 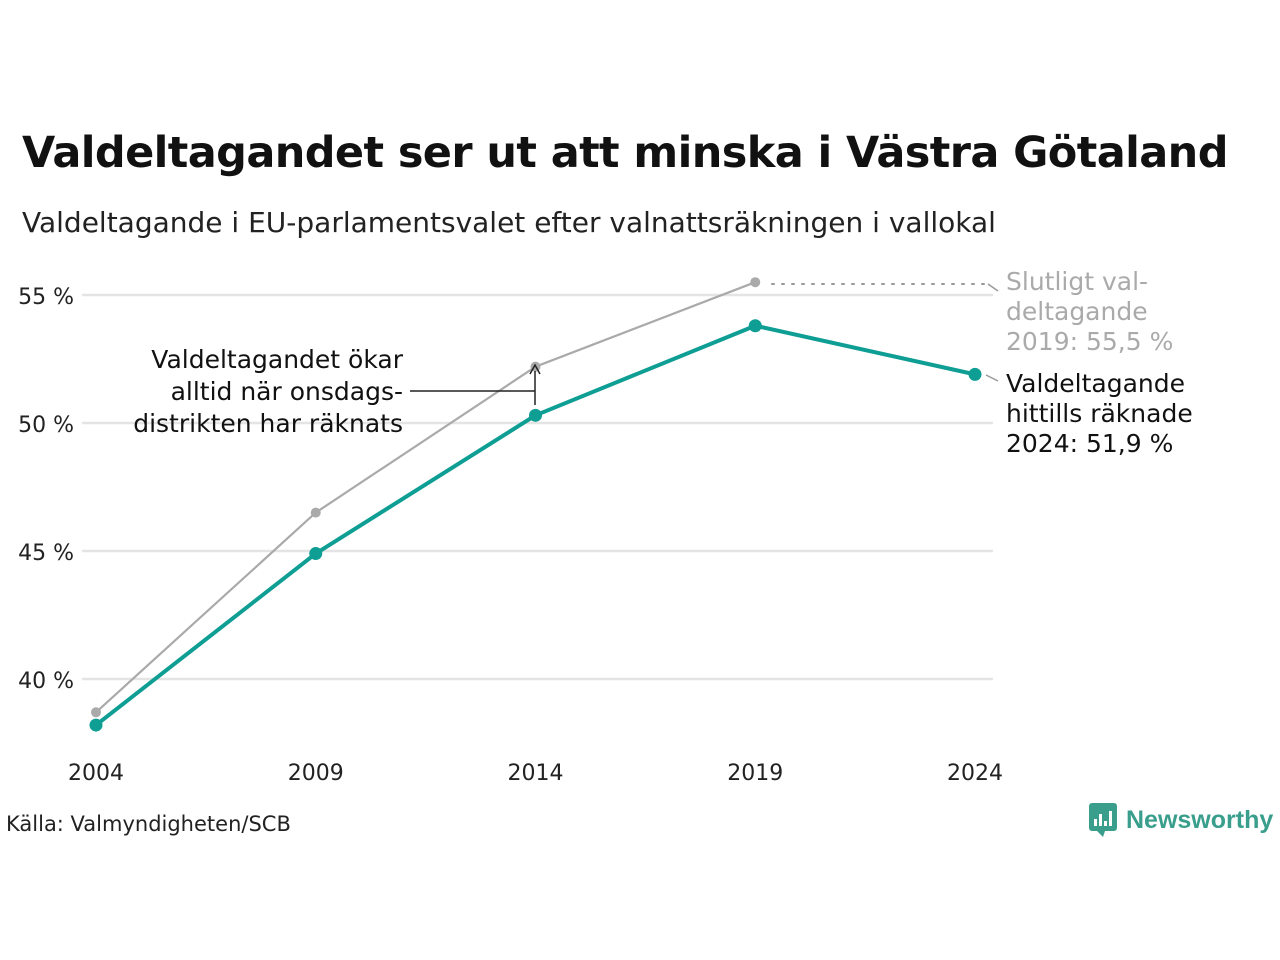 I want to click on annotation-arrow-head, so click(x=535, y=369).